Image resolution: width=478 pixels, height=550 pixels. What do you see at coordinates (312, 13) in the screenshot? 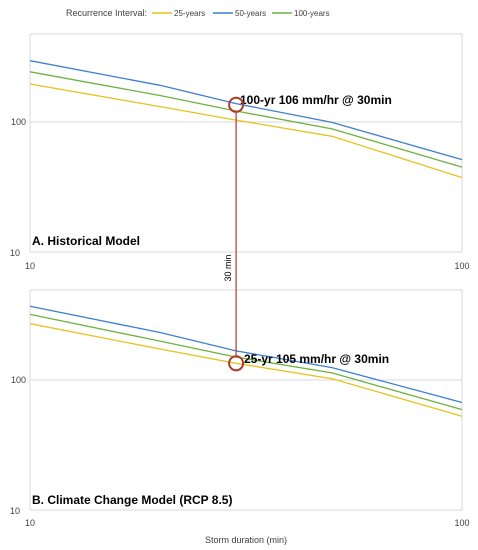
I see `legend-label-100-years: 100-years` at bounding box center [312, 13].